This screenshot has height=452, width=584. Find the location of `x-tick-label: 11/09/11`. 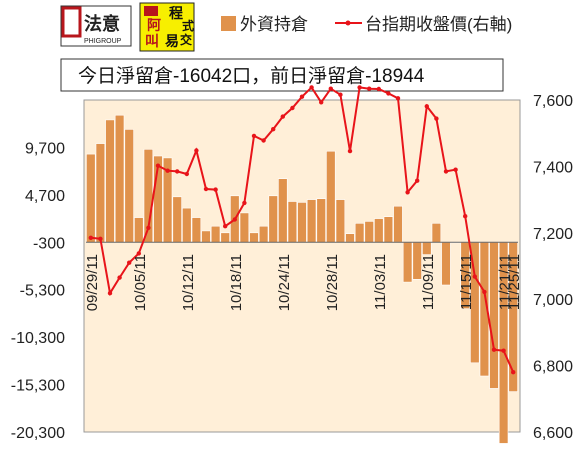

x-tick-label: 11/09/11 is located at coordinates (428, 282).